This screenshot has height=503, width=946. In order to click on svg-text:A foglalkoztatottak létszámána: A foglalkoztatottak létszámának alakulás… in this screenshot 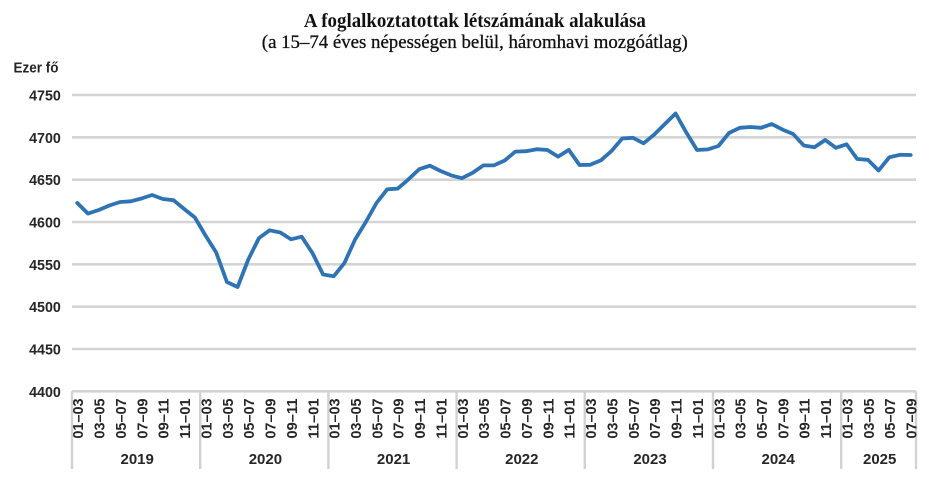, I will do `click(475, 21)`.